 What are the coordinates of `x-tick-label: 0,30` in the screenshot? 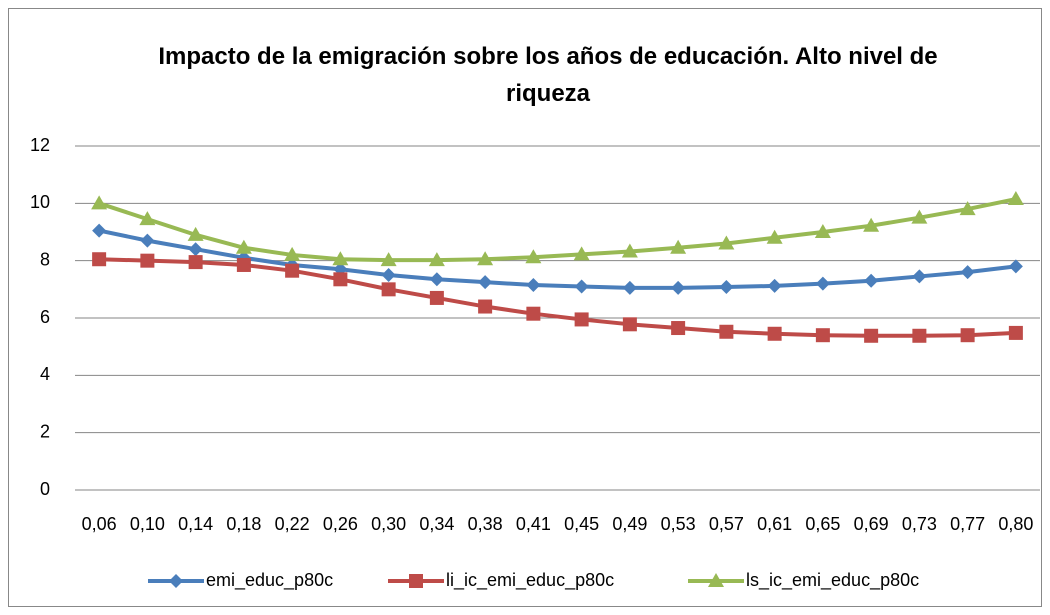 It's located at (388, 524).